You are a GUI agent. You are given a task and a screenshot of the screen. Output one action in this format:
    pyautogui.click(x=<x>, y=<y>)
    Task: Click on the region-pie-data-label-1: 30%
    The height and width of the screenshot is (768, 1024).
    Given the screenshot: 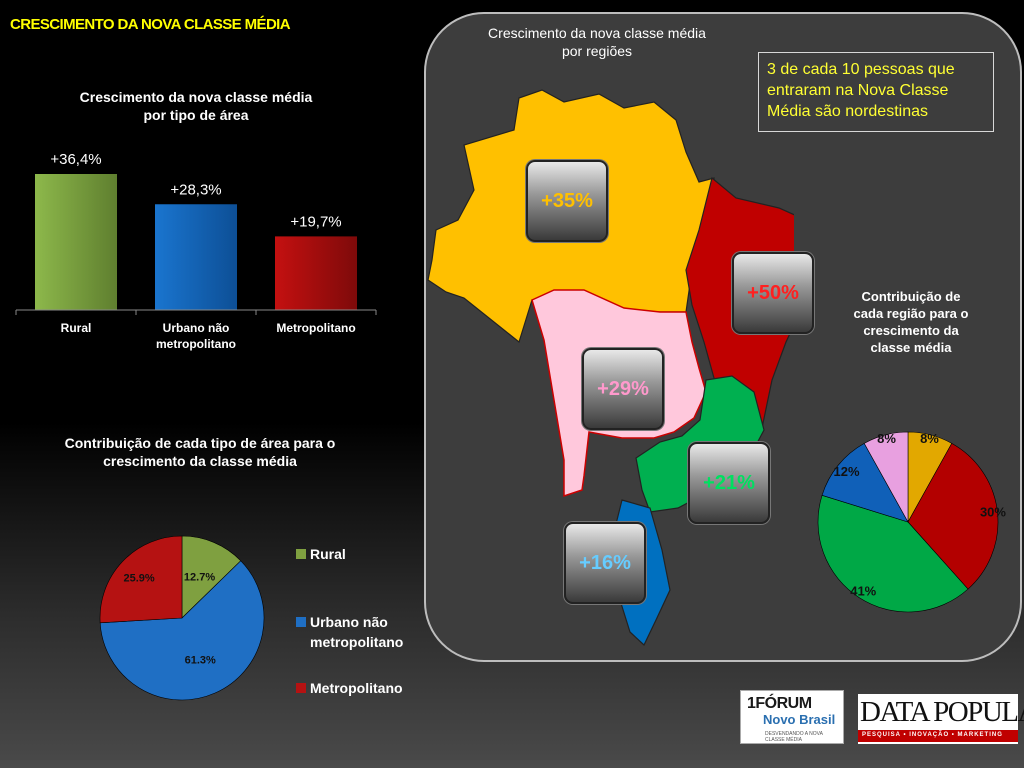 What is the action you would take?
    pyautogui.click(x=993, y=512)
    